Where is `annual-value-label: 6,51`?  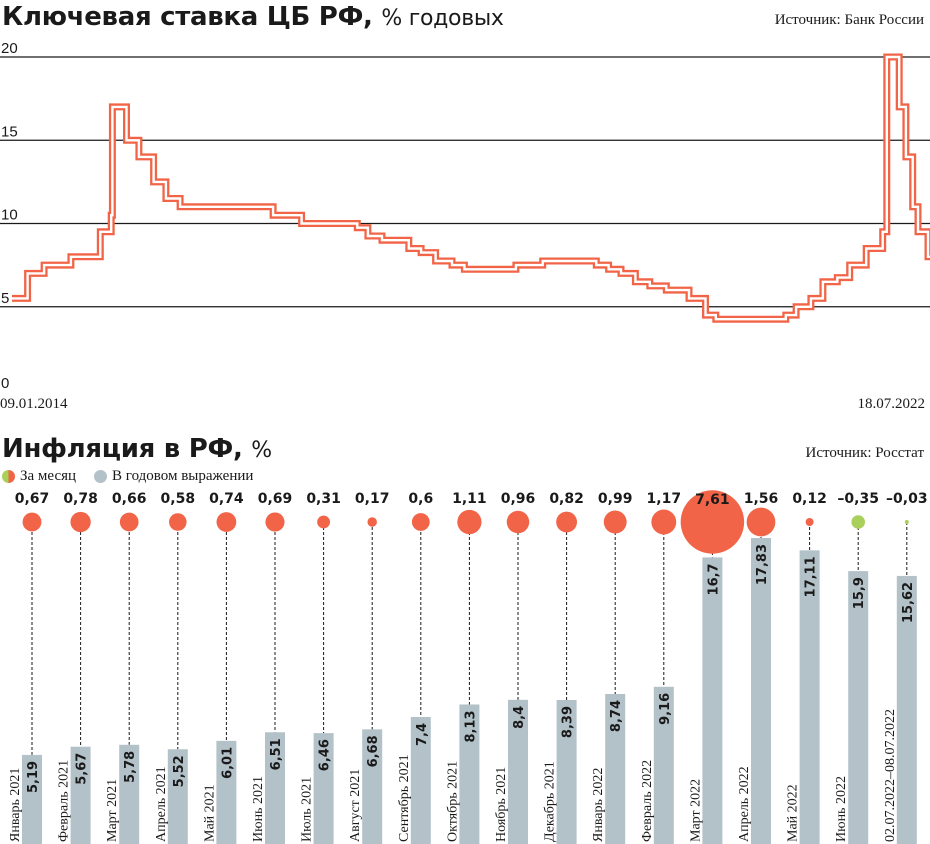 annual-value-label: 6,51 is located at coordinates (276, 754).